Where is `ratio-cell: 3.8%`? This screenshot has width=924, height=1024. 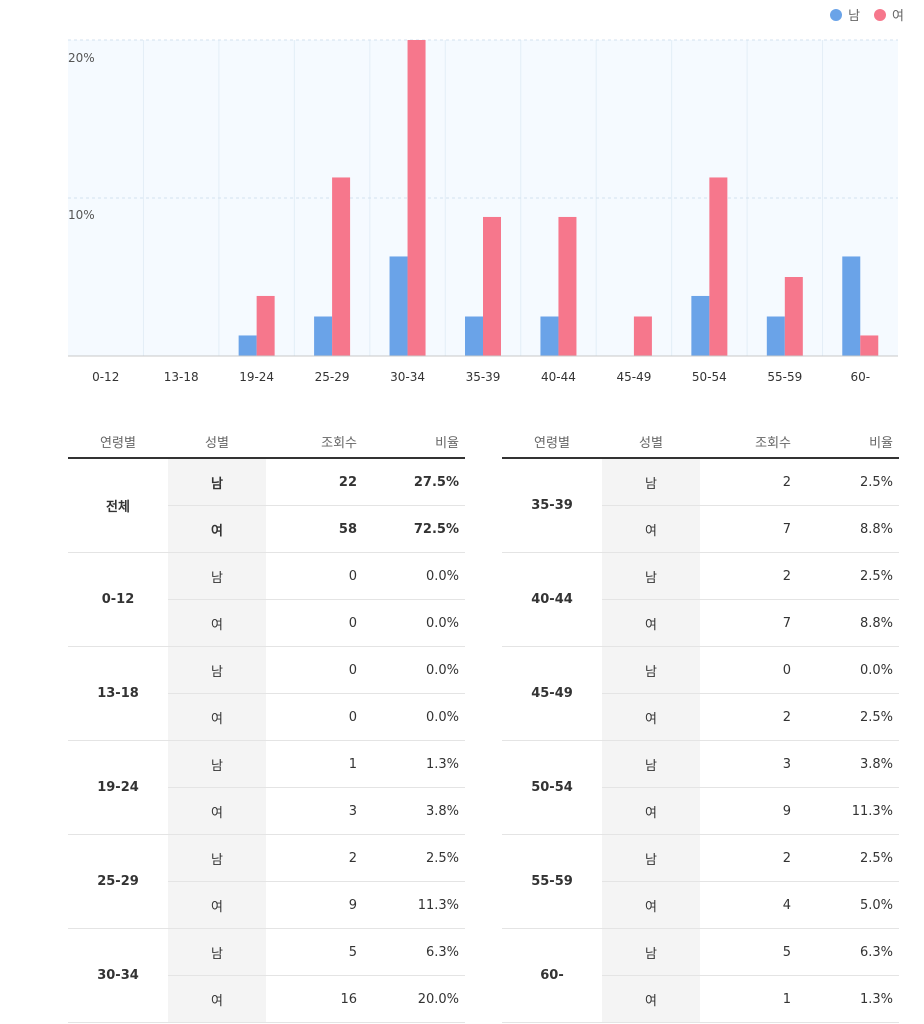 ratio-cell: 3.8% is located at coordinates (414, 811).